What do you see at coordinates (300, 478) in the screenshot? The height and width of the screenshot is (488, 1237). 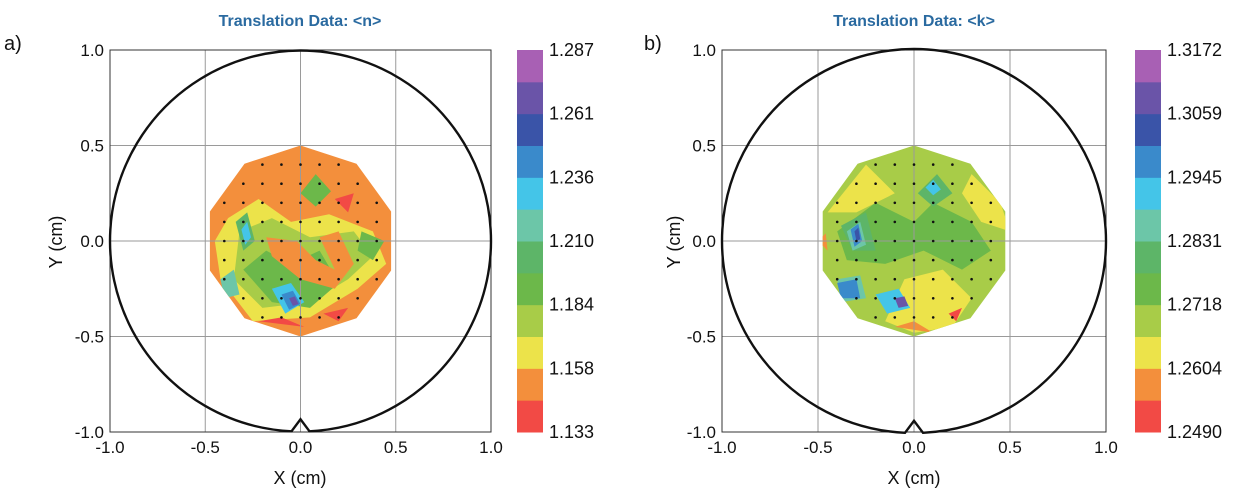 I see `x-axis-label: X (cm)` at bounding box center [300, 478].